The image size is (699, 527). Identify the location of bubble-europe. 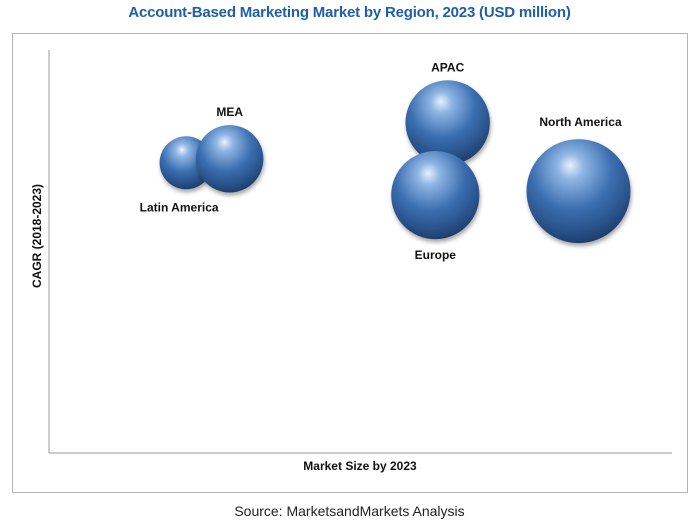
(435, 195).